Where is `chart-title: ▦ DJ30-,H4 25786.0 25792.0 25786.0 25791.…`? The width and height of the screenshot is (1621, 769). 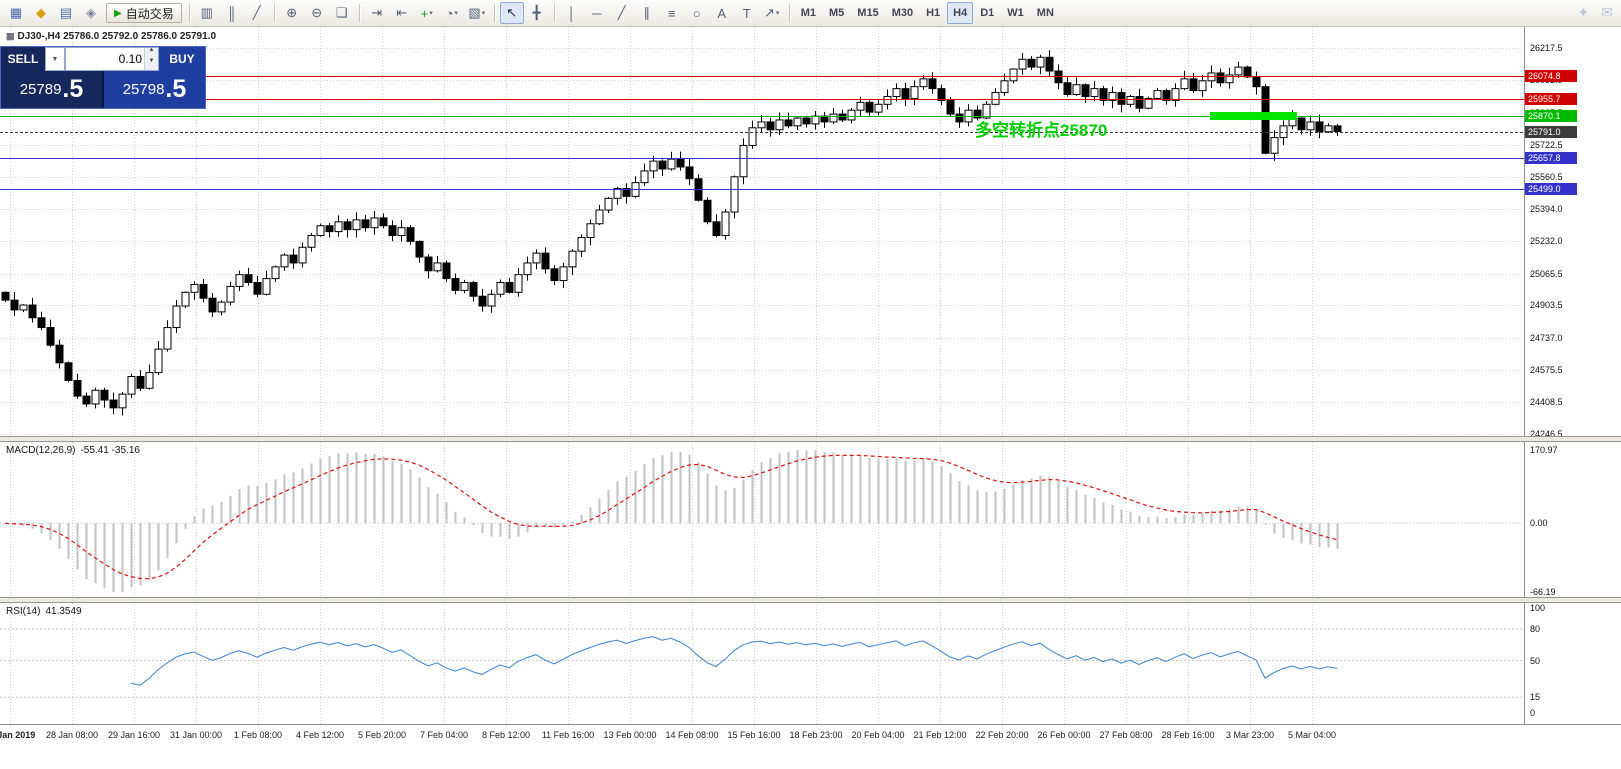
chart-title: ▦ DJ30-,H4 25786.0 25792.0 25786.0 25791.… is located at coordinates (111, 36).